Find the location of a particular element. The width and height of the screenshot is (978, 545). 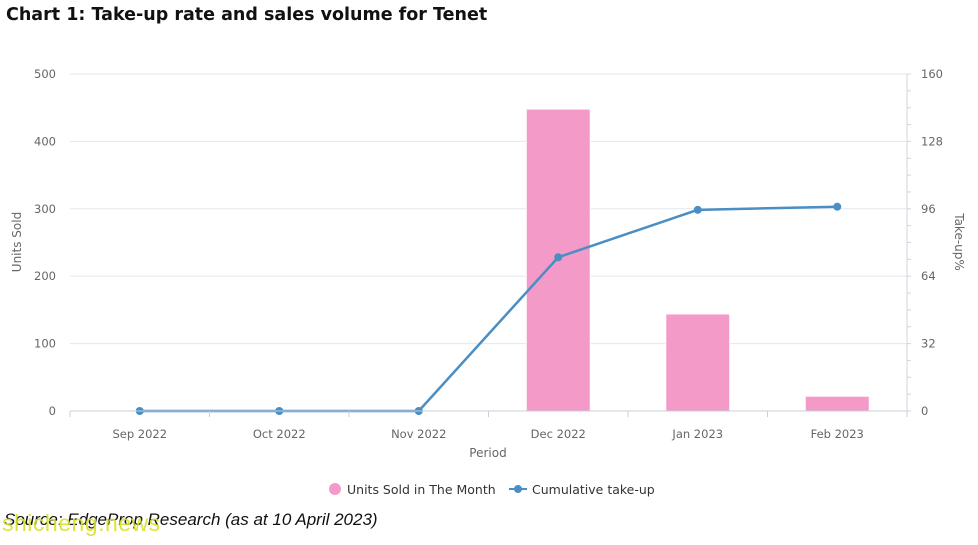

y-right-tick-label: 32 is located at coordinates (928, 344).